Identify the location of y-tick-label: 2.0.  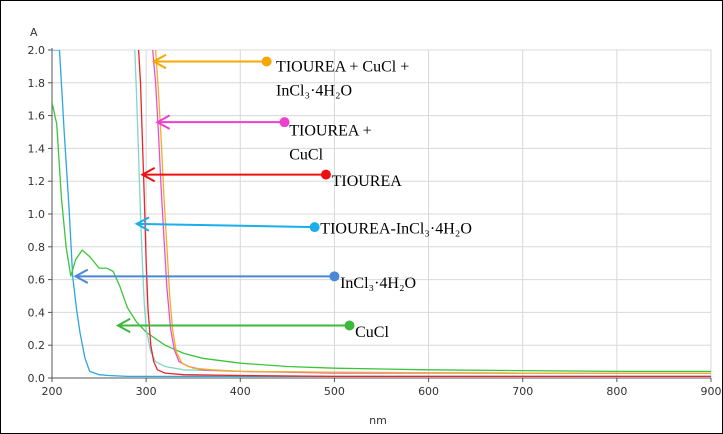
(37, 50).